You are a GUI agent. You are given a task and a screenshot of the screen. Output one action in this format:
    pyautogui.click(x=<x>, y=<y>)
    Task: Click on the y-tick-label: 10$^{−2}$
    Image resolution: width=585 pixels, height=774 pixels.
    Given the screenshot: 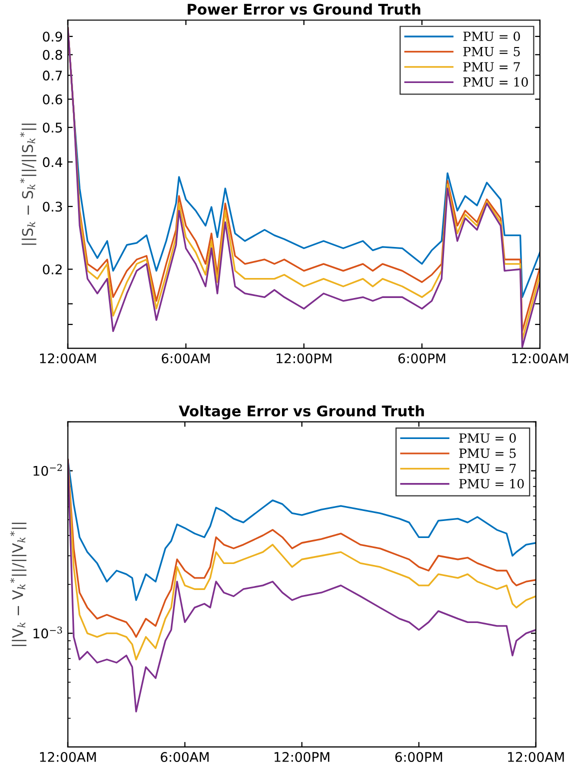 What is the action you would take?
    pyautogui.click(x=48, y=470)
    